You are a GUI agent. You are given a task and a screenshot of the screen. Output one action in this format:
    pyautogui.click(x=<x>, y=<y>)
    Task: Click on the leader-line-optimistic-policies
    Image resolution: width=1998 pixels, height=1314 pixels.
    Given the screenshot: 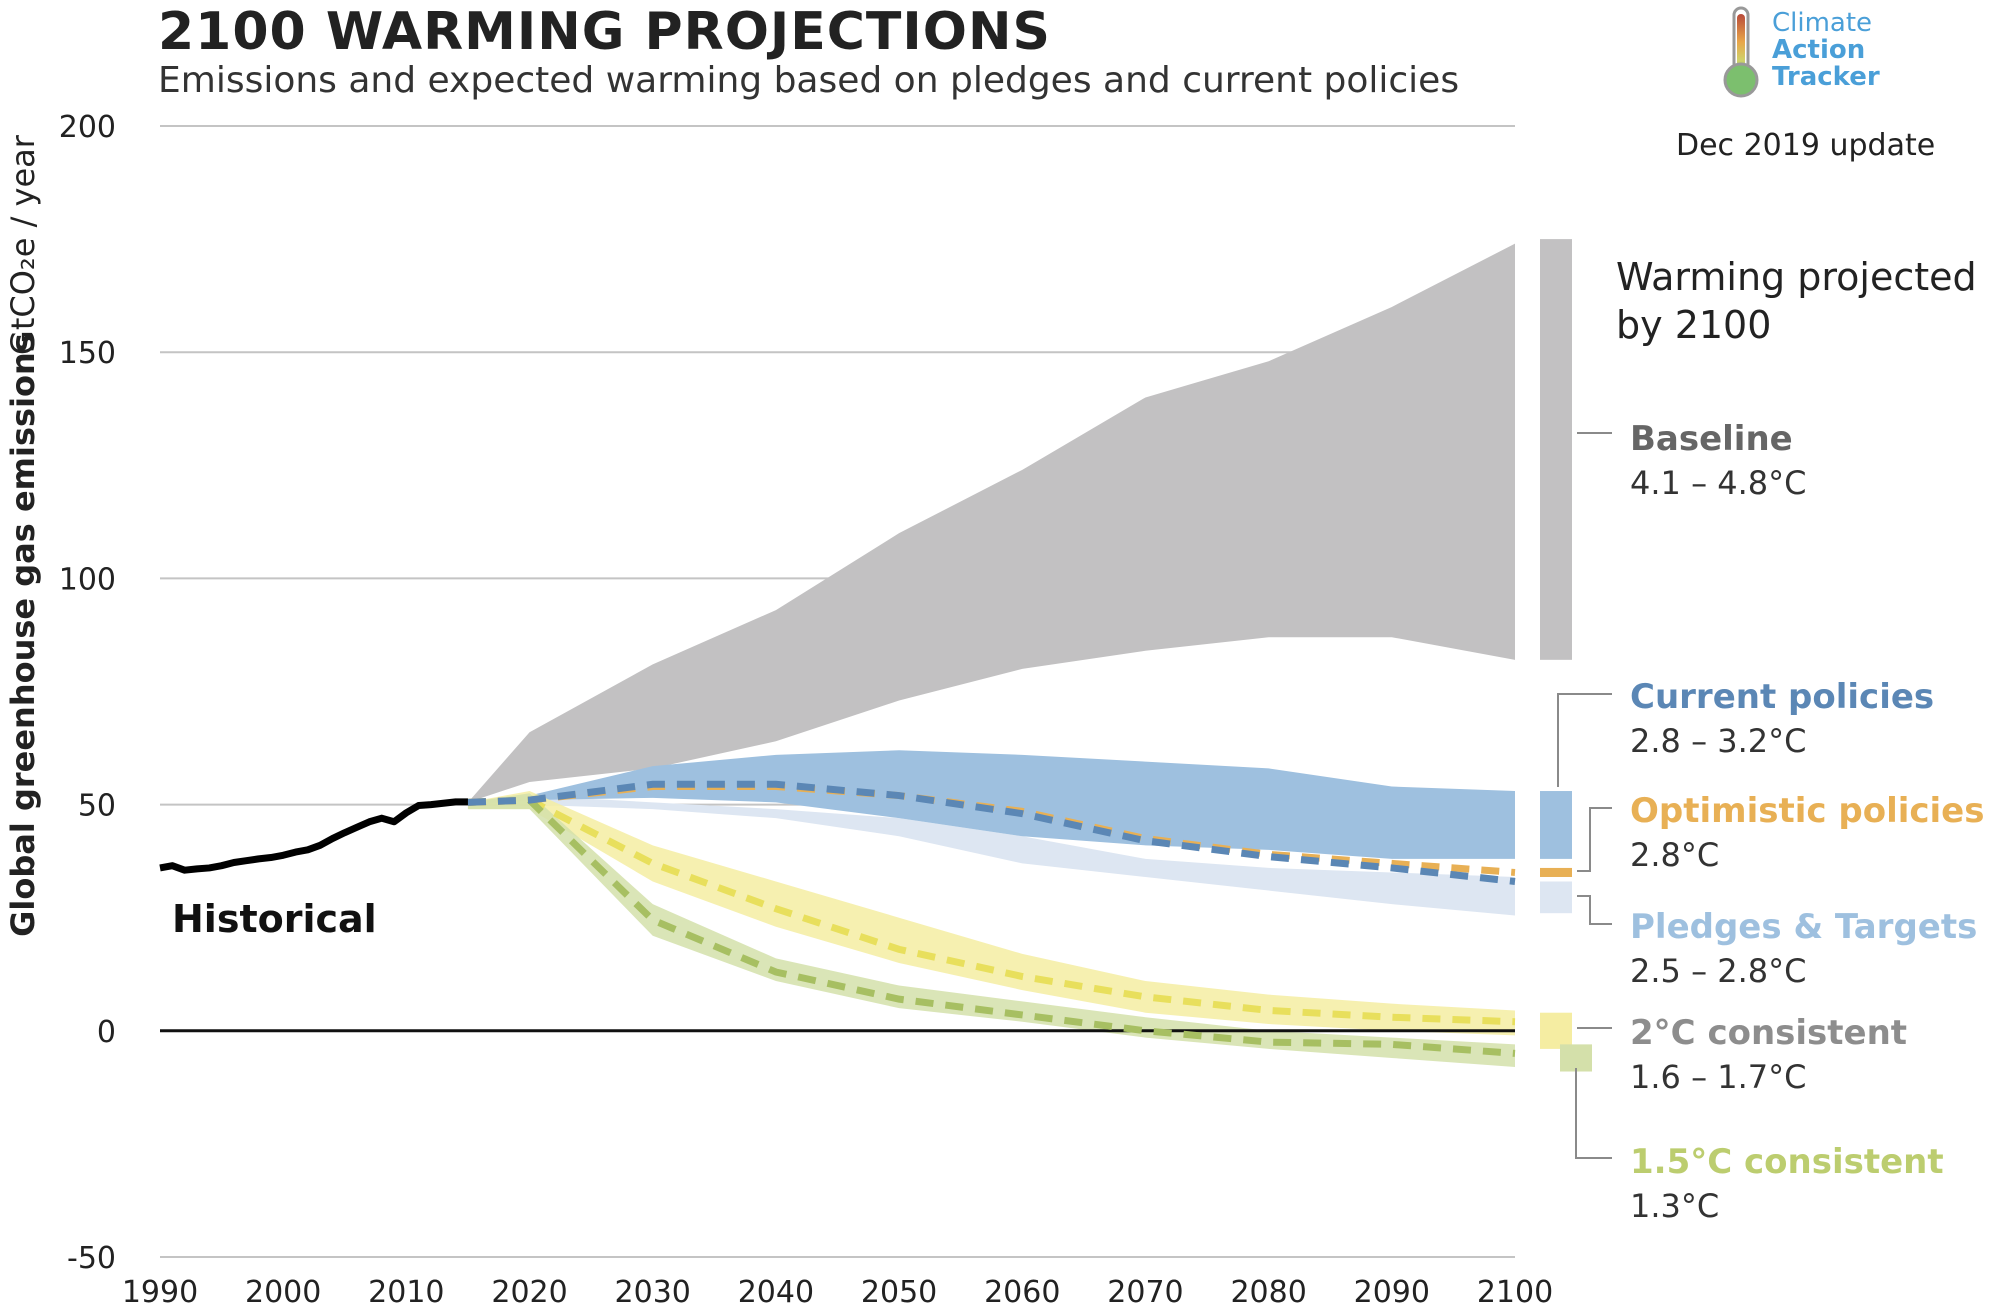 What is the action you would take?
    pyautogui.click(x=1594, y=839)
    